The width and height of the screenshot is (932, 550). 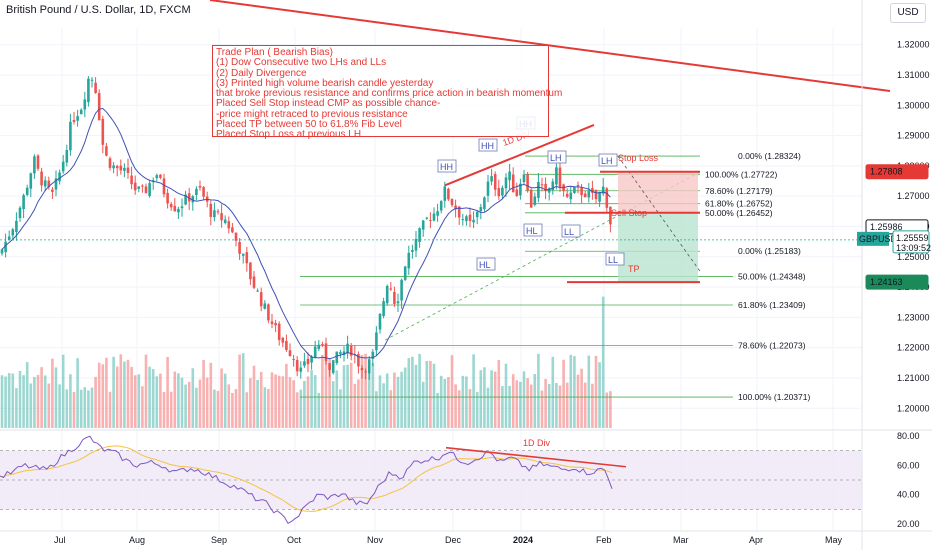 What do you see at coordinates (897, 282) in the screenshot?
I see `price-axis-label-box` at bounding box center [897, 282].